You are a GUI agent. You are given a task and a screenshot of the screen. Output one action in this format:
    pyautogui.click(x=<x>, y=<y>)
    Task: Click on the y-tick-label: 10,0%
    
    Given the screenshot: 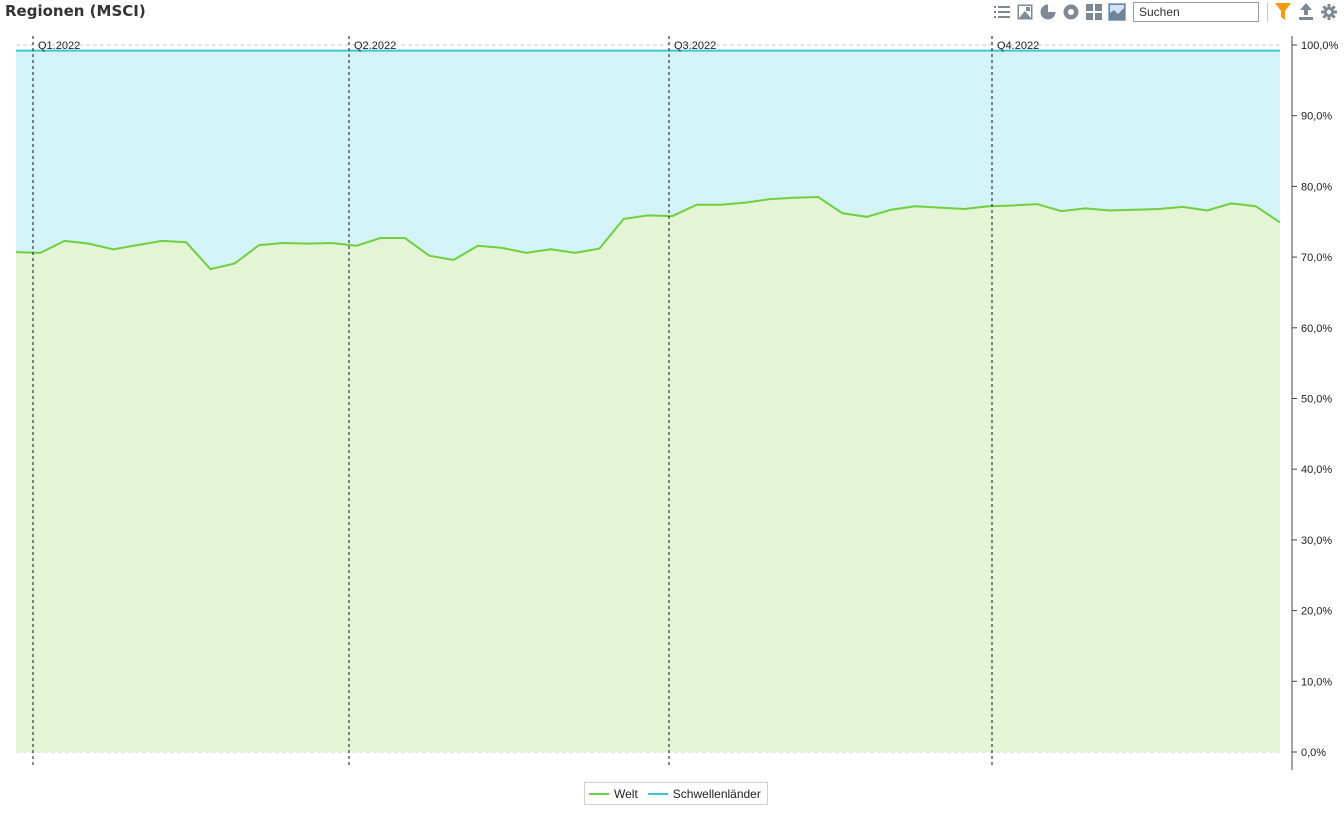 What is the action you would take?
    pyautogui.click(x=1316, y=682)
    